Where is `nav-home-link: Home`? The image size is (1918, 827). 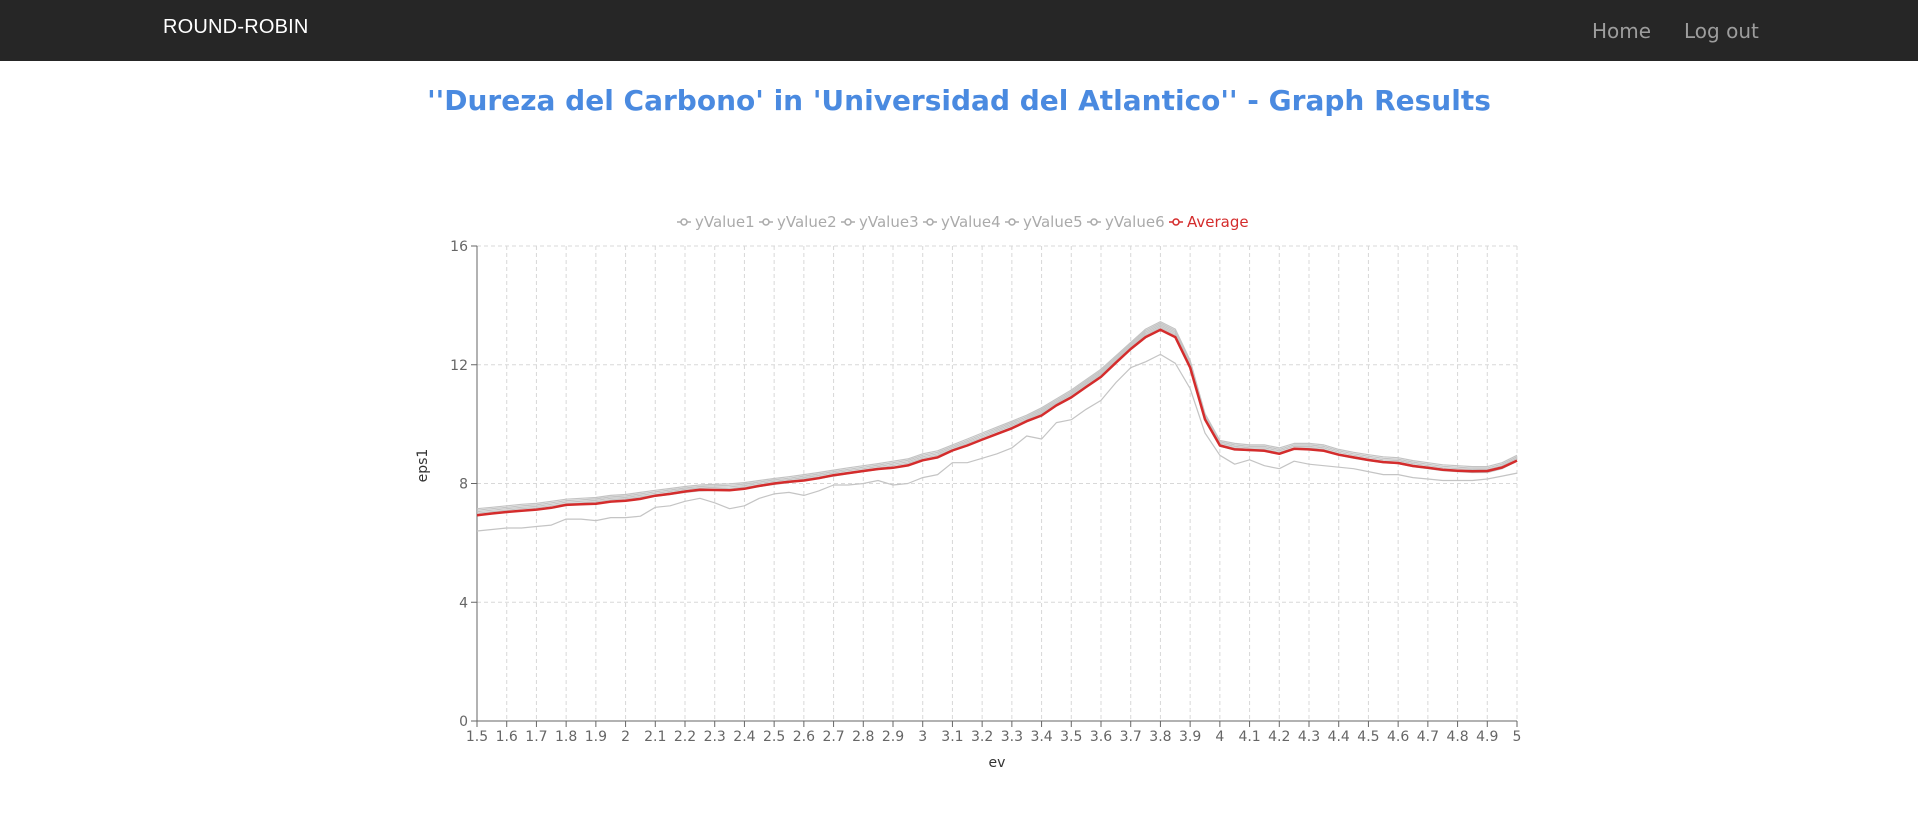 nav-home-link: Home is located at coordinates (1622, 31).